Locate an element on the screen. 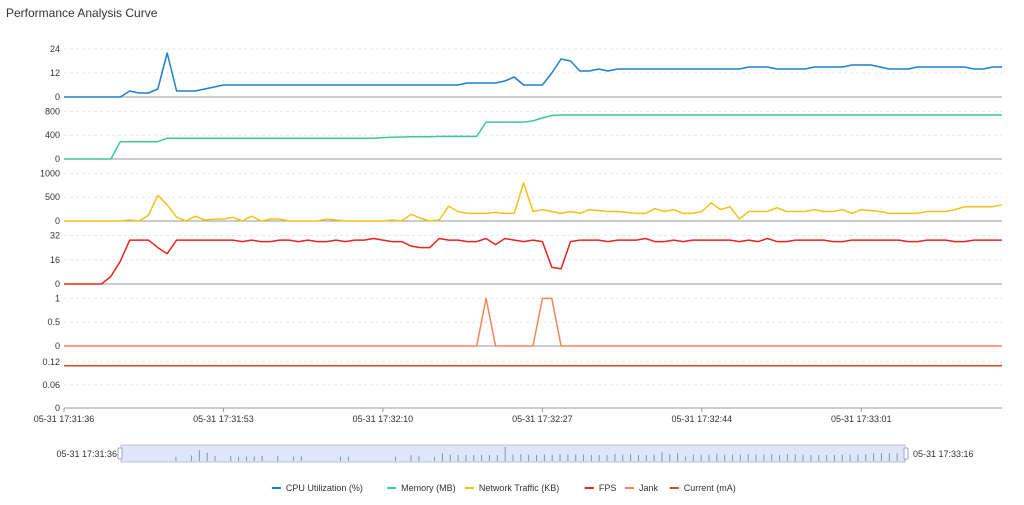 The height and width of the screenshot is (505, 1024). zoom-handle-right is located at coordinates (906, 453).